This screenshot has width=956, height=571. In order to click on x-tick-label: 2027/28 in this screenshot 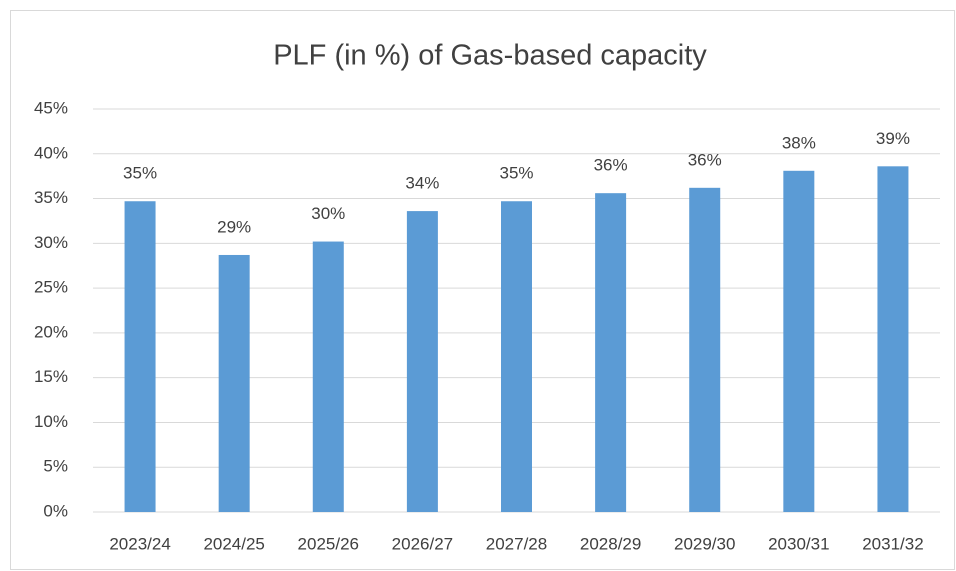, I will do `click(516, 543)`.